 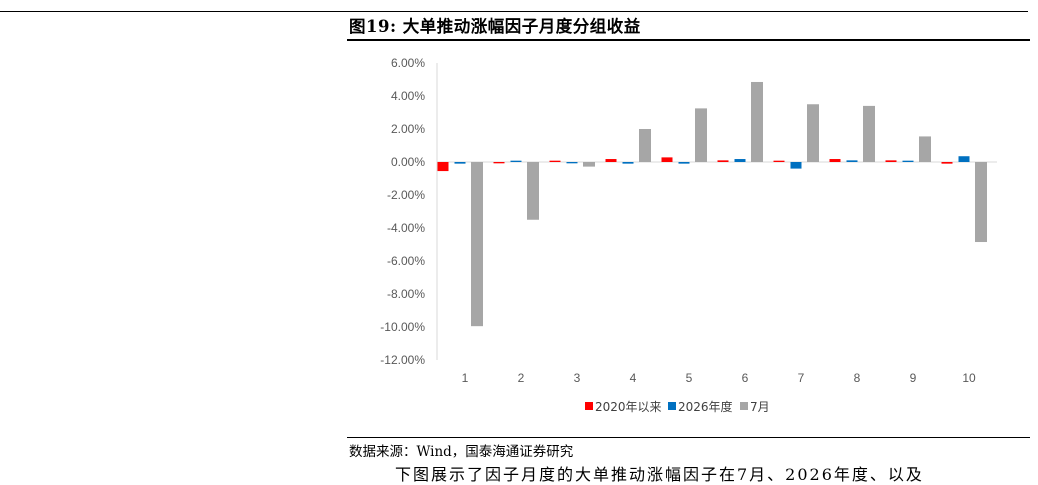 I want to click on y-tick-label: -6.00%, so click(x=406, y=261).